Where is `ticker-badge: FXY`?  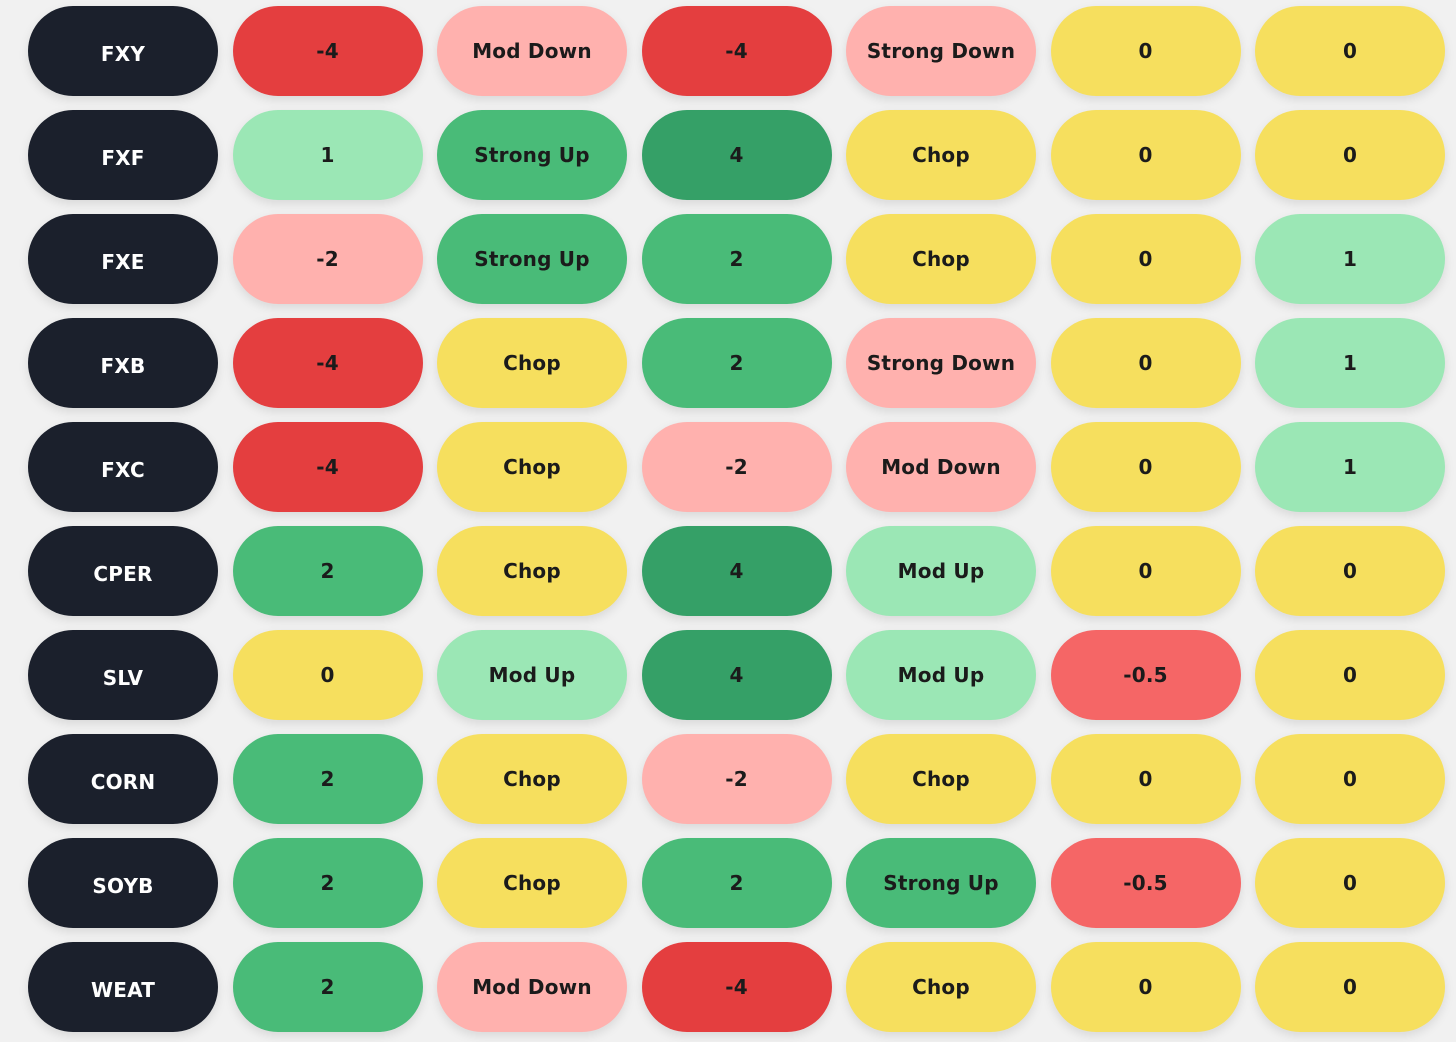
ticker-badge: FXY is located at coordinates (123, 51).